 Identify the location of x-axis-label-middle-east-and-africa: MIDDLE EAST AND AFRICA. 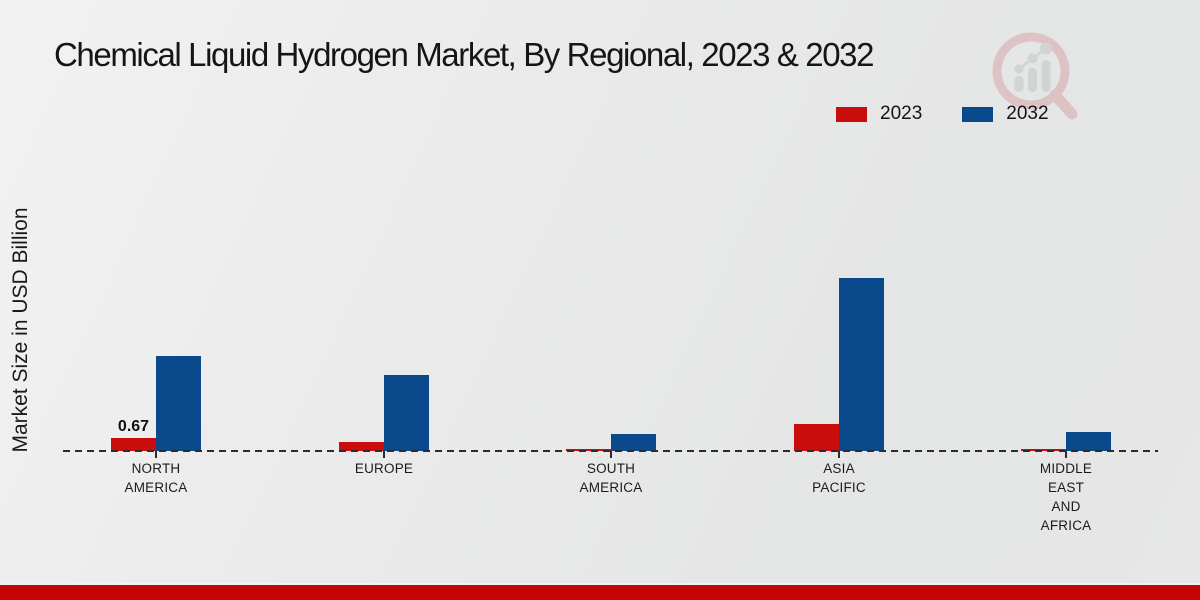
(1066, 497).